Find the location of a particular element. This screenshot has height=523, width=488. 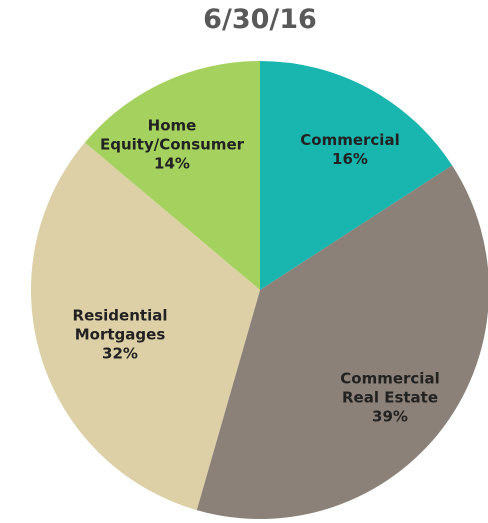

value-label: 39% is located at coordinates (390, 416).